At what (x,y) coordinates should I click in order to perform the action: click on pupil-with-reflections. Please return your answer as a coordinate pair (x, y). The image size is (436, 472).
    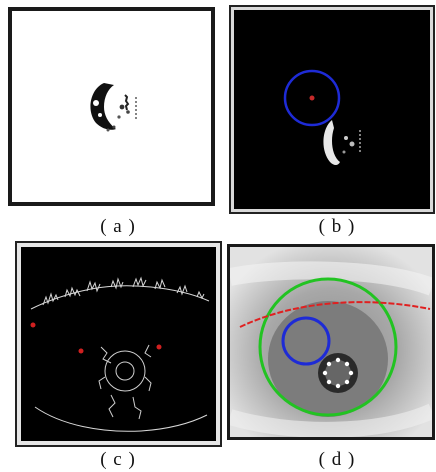
    Looking at the image, I should click on (338, 373).